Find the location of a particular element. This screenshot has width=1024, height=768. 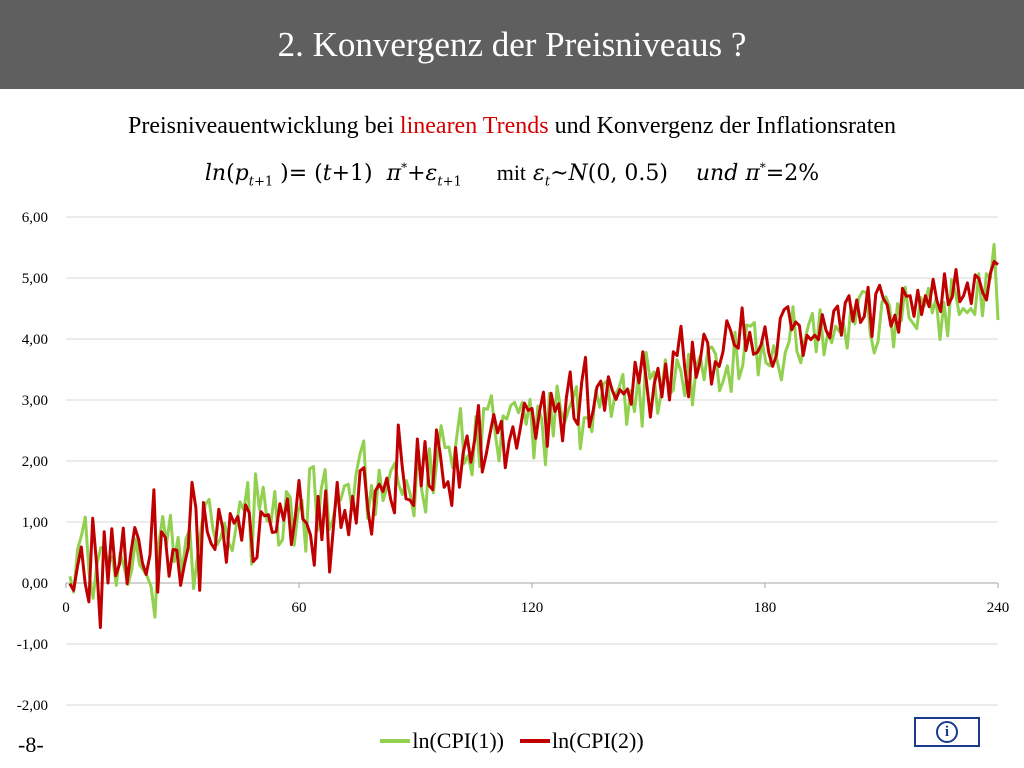

x-tick-label: 180 is located at coordinates (765, 608).